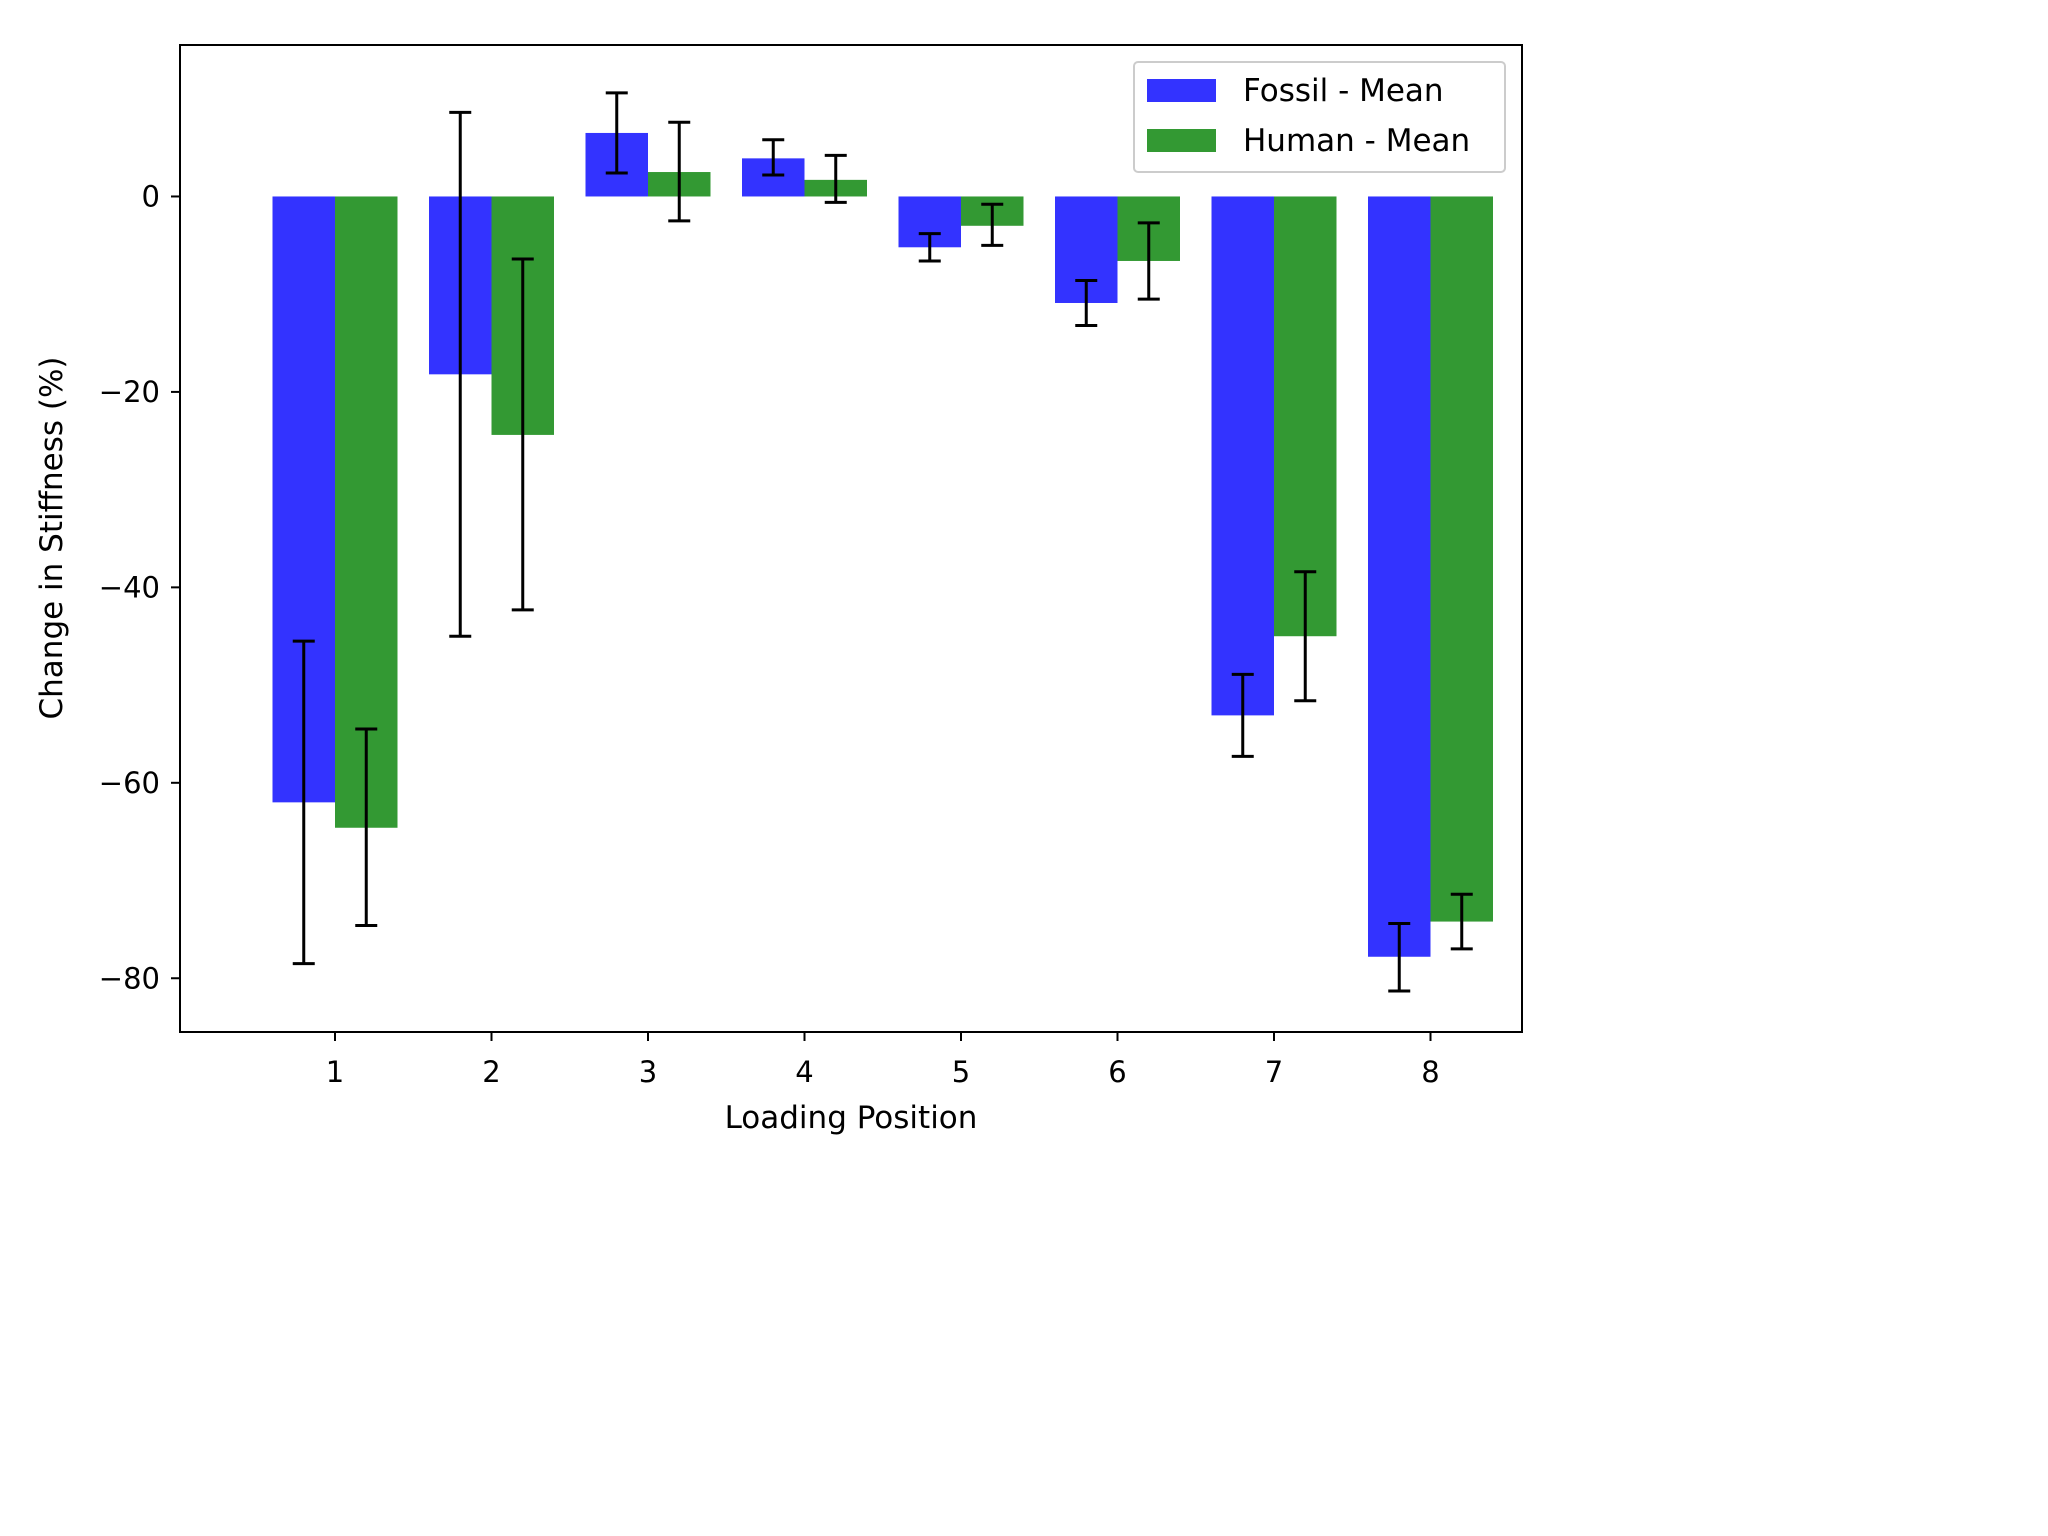  What do you see at coordinates (1274, 1072) in the screenshot?
I see `x-tick-label: 7` at bounding box center [1274, 1072].